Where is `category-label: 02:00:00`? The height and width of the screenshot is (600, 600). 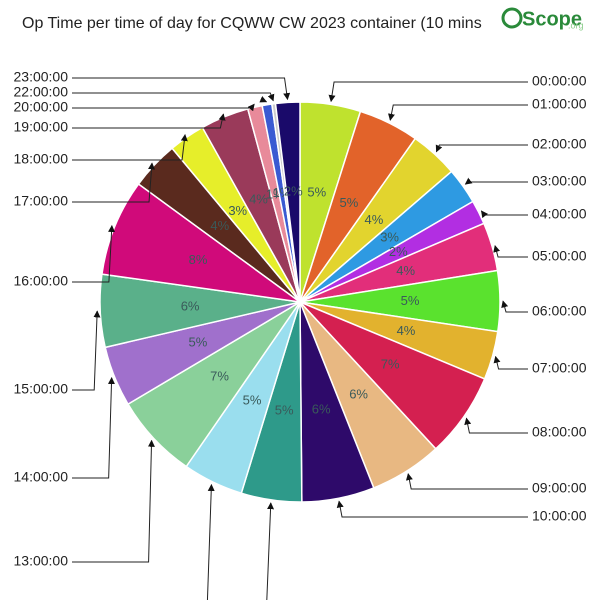 category-label: 02:00:00 is located at coordinates (559, 144).